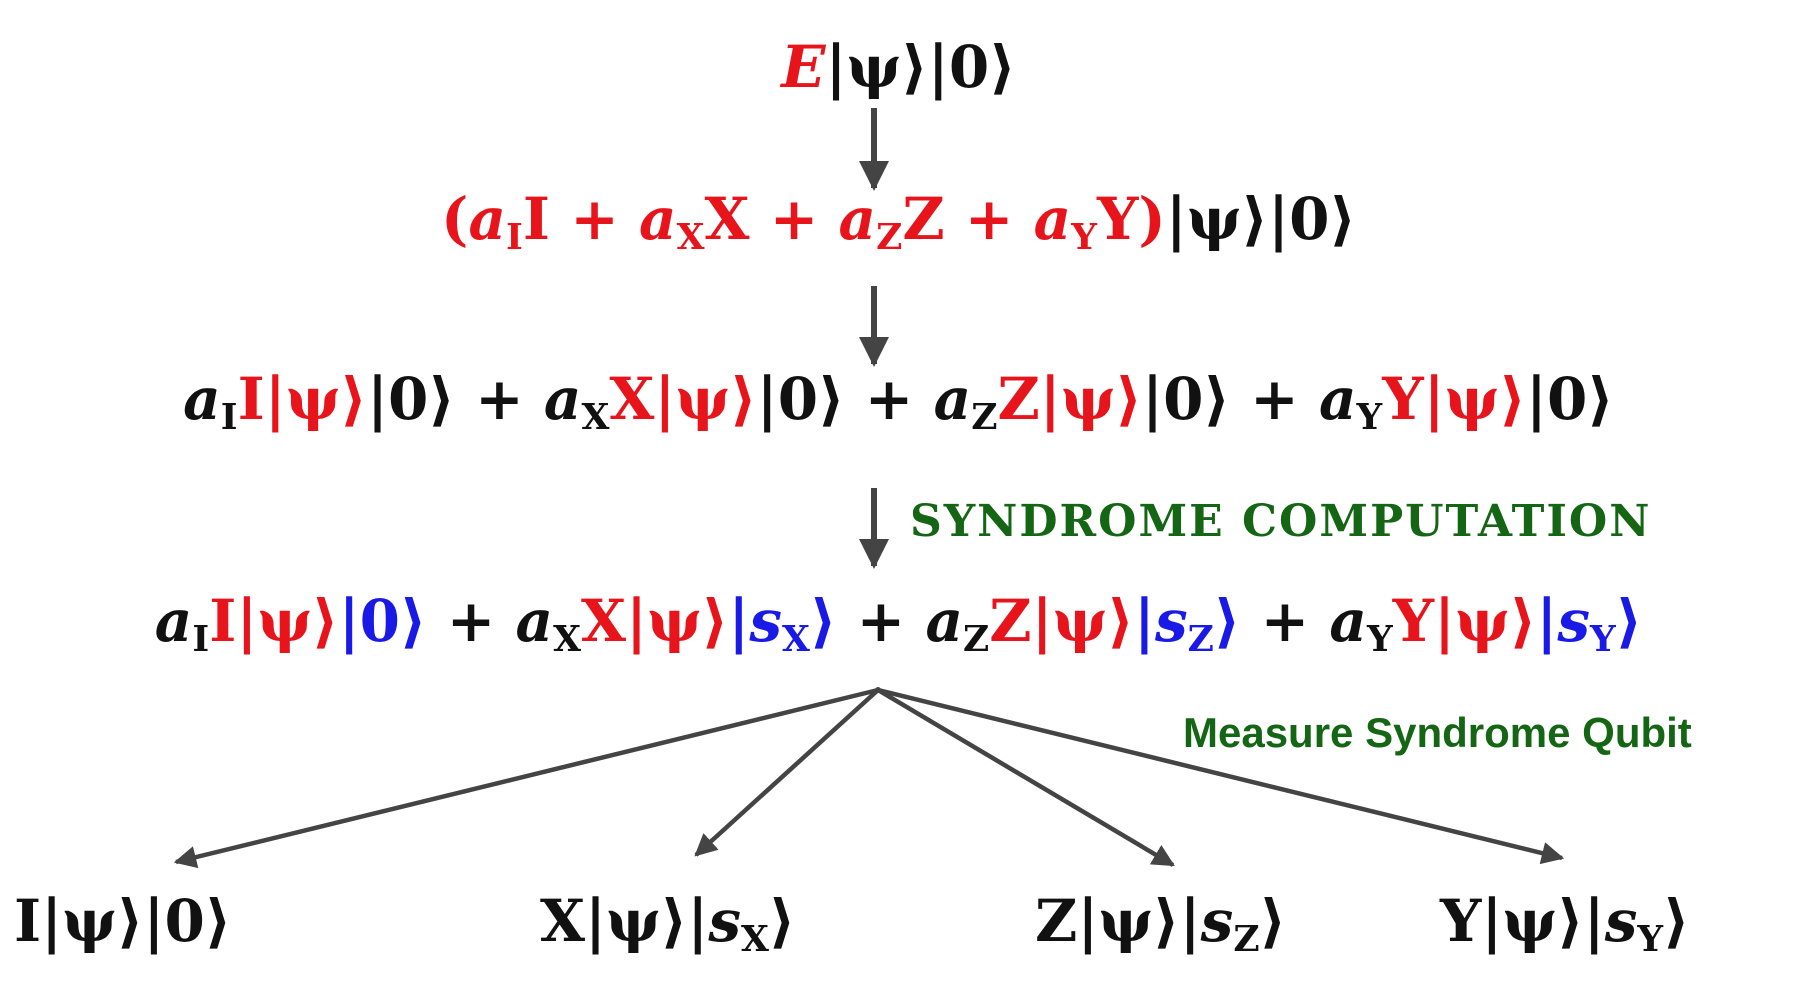 The image size is (1797, 987). Describe the element at coordinates (184, 921) in the screenshot. I see `outcome-ket-value: 0` at that location.